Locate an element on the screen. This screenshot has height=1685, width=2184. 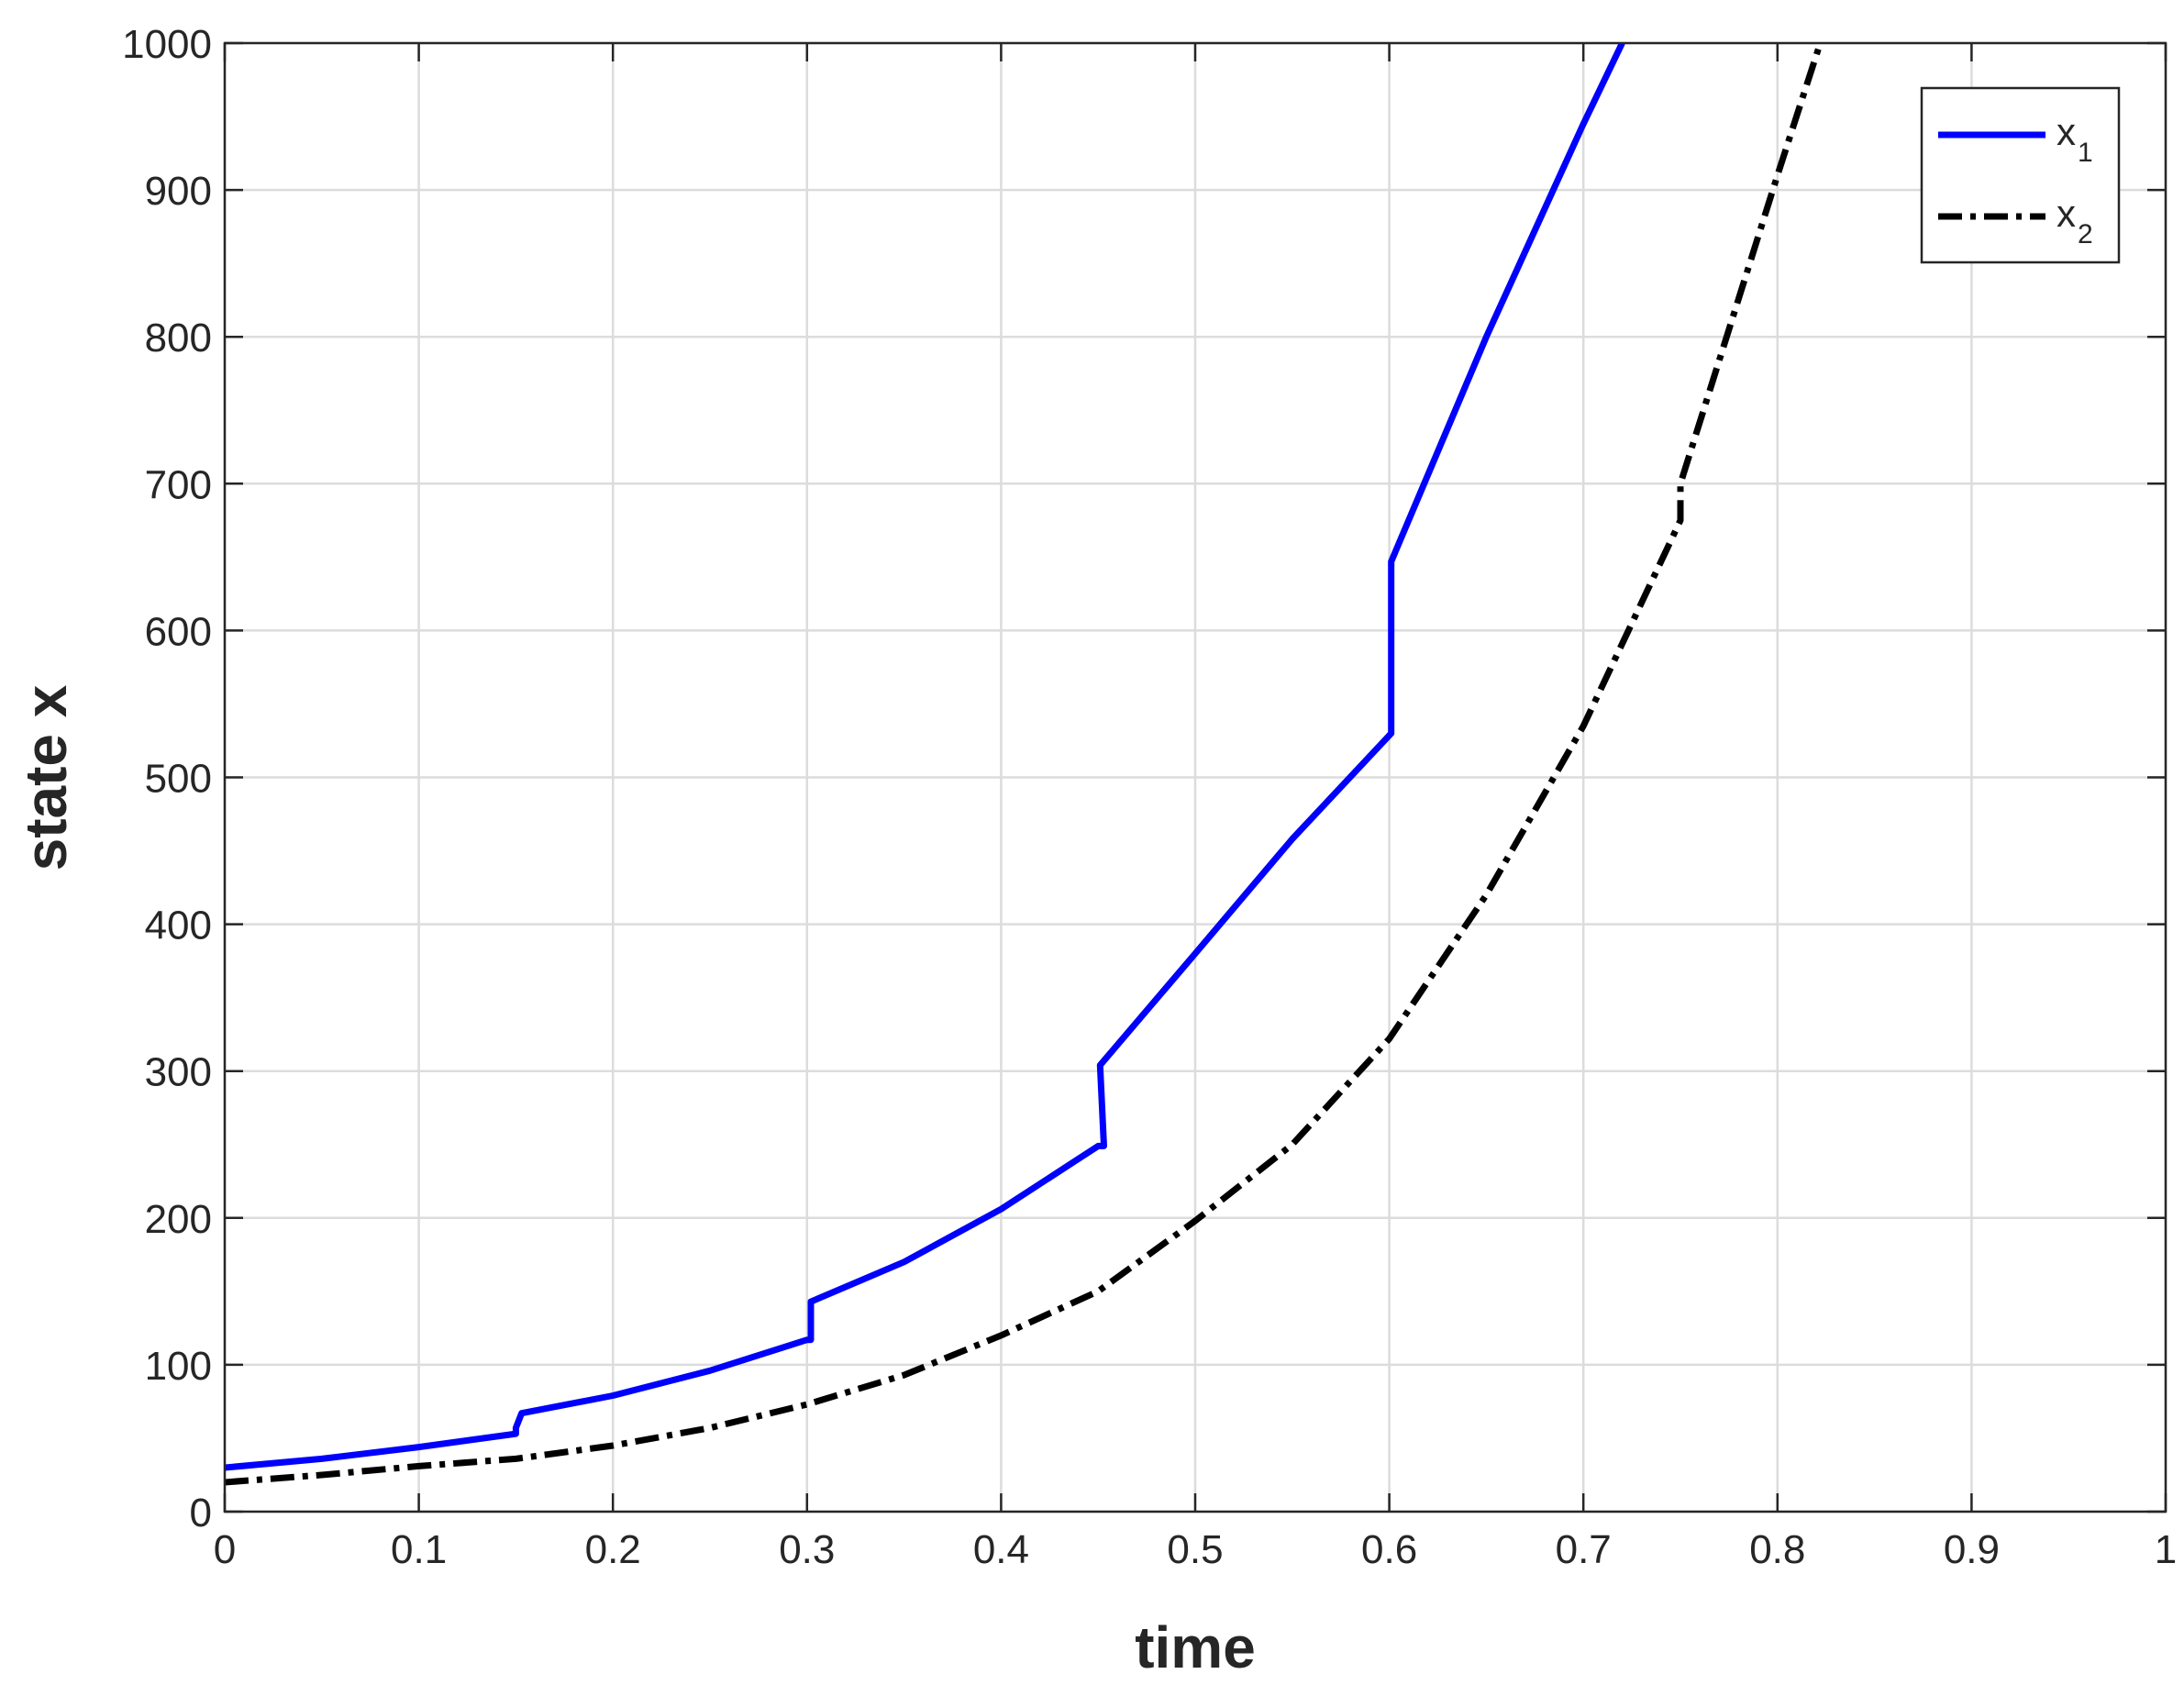
y-tick-label: 200 is located at coordinates (178, 1219).